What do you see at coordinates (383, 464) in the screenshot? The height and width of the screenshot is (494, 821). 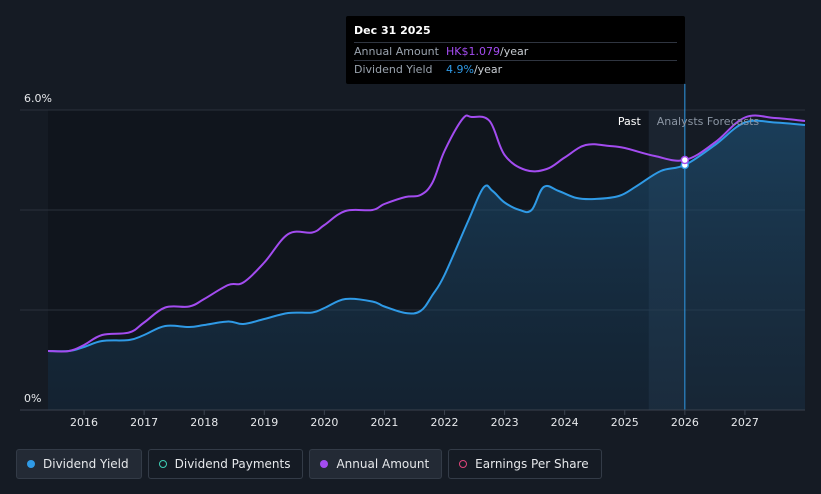 I see `legend-label-annual-amount: Annual Amount` at bounding box center [383, 464].